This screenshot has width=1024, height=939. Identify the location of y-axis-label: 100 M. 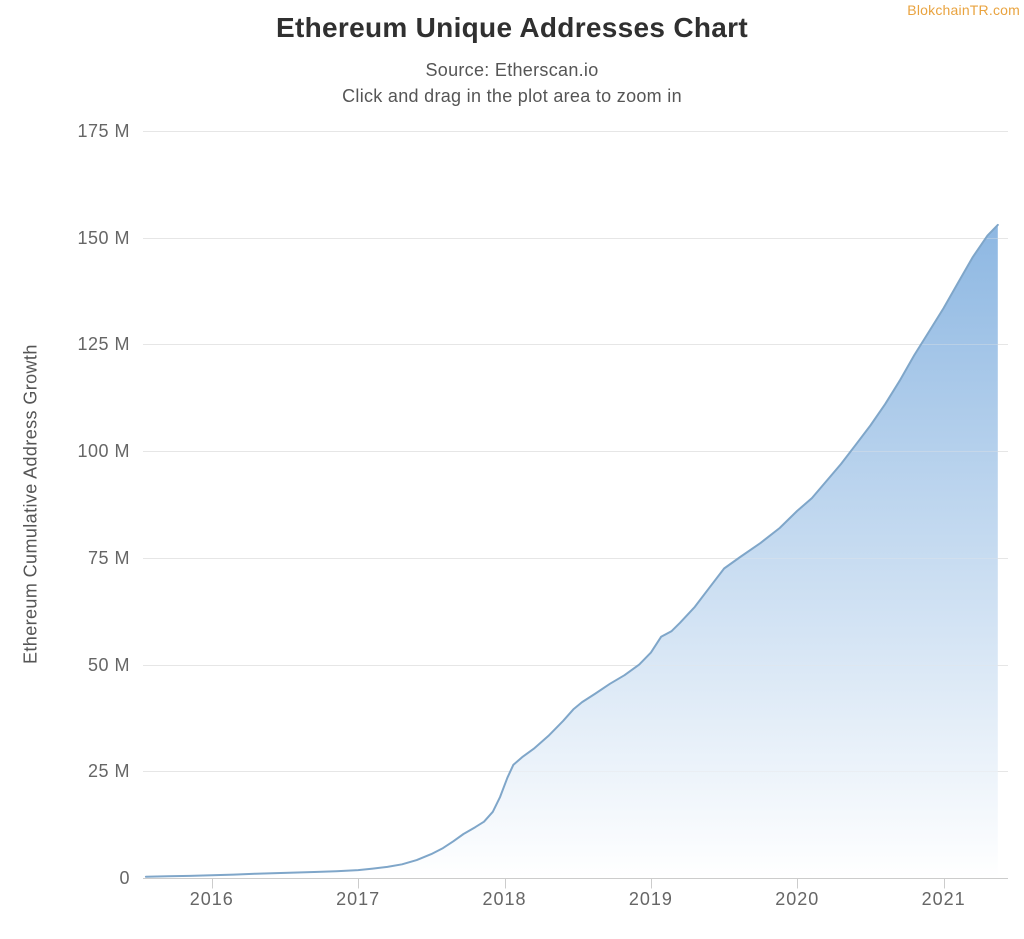
(103, 451).